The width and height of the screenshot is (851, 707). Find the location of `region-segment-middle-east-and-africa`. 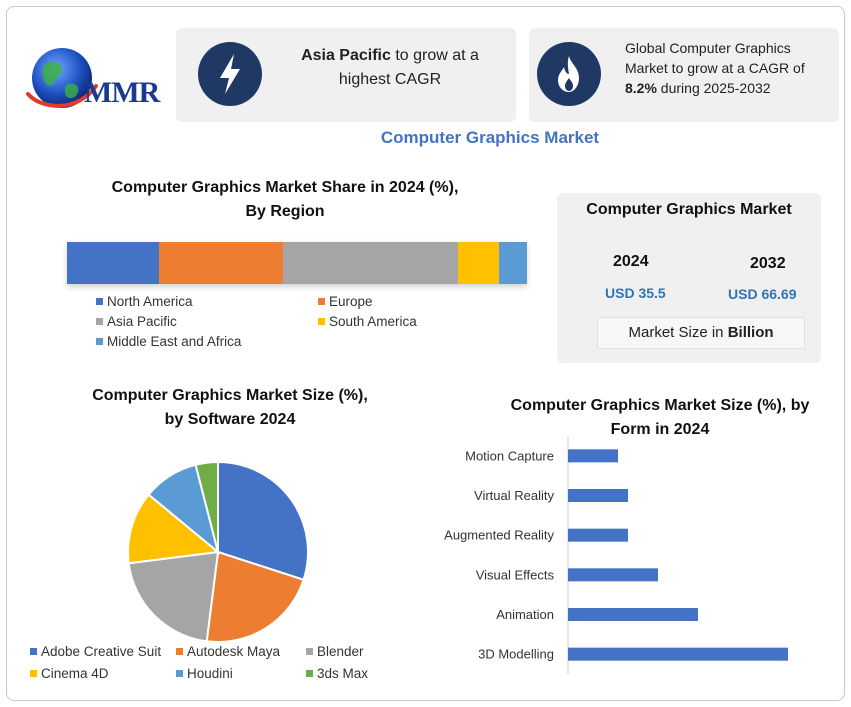

region-segment-middle-east-and-africa is located at coordinates (513, 263).